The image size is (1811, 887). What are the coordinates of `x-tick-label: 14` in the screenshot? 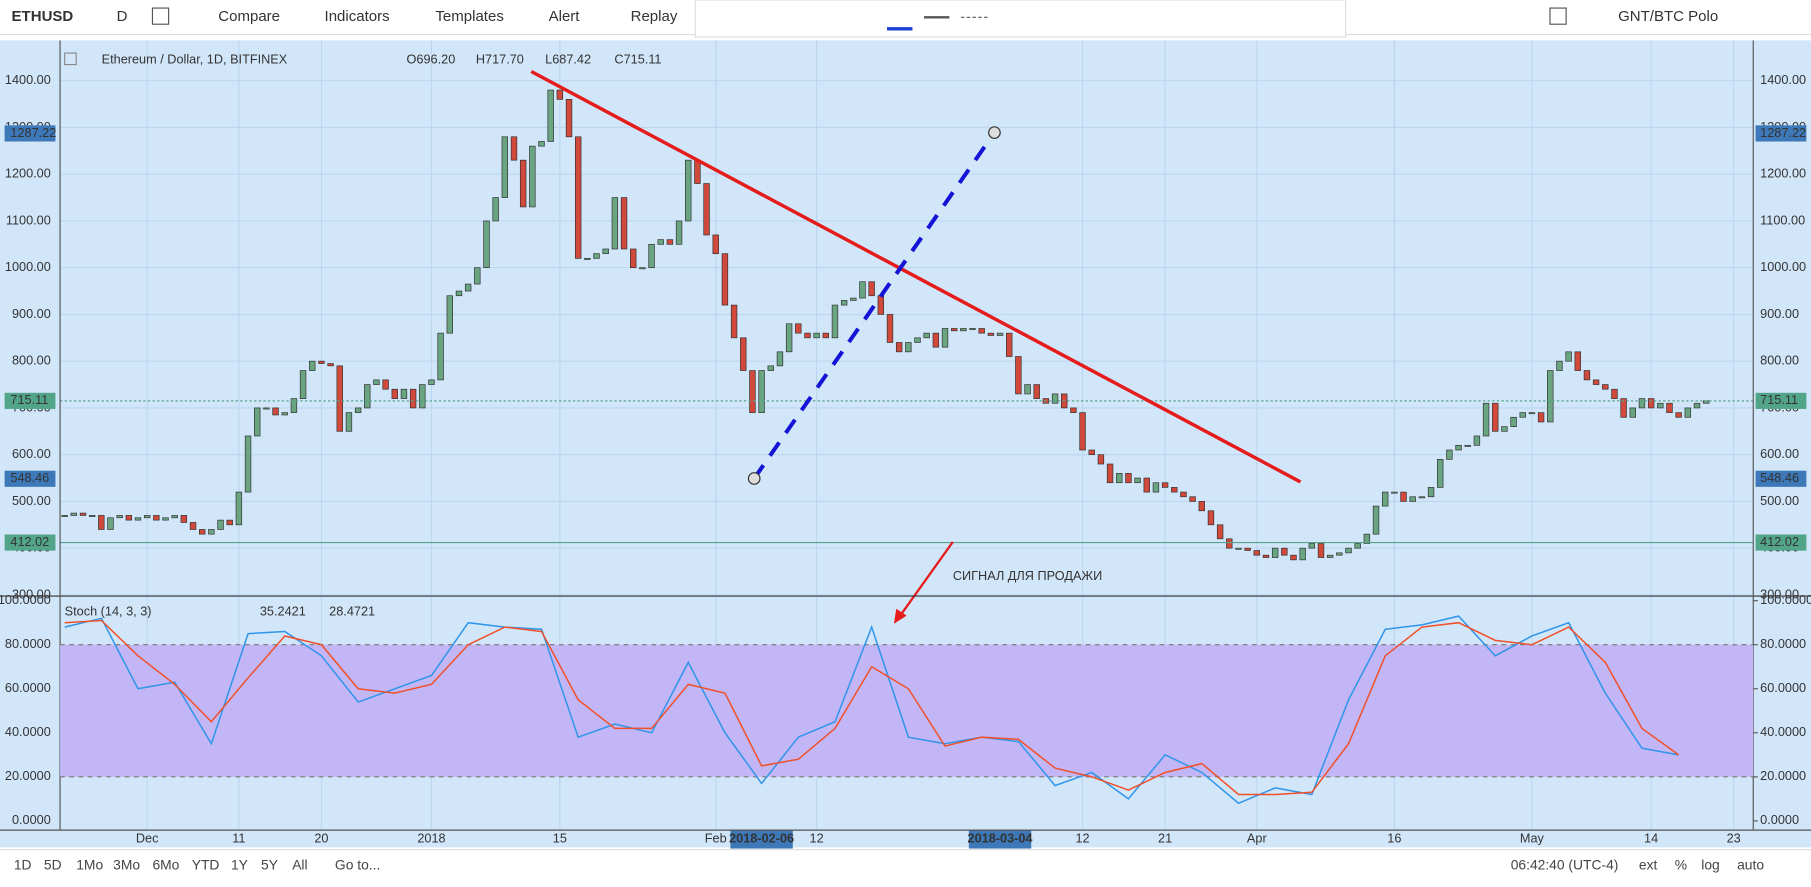 It's located at (1651, 839).